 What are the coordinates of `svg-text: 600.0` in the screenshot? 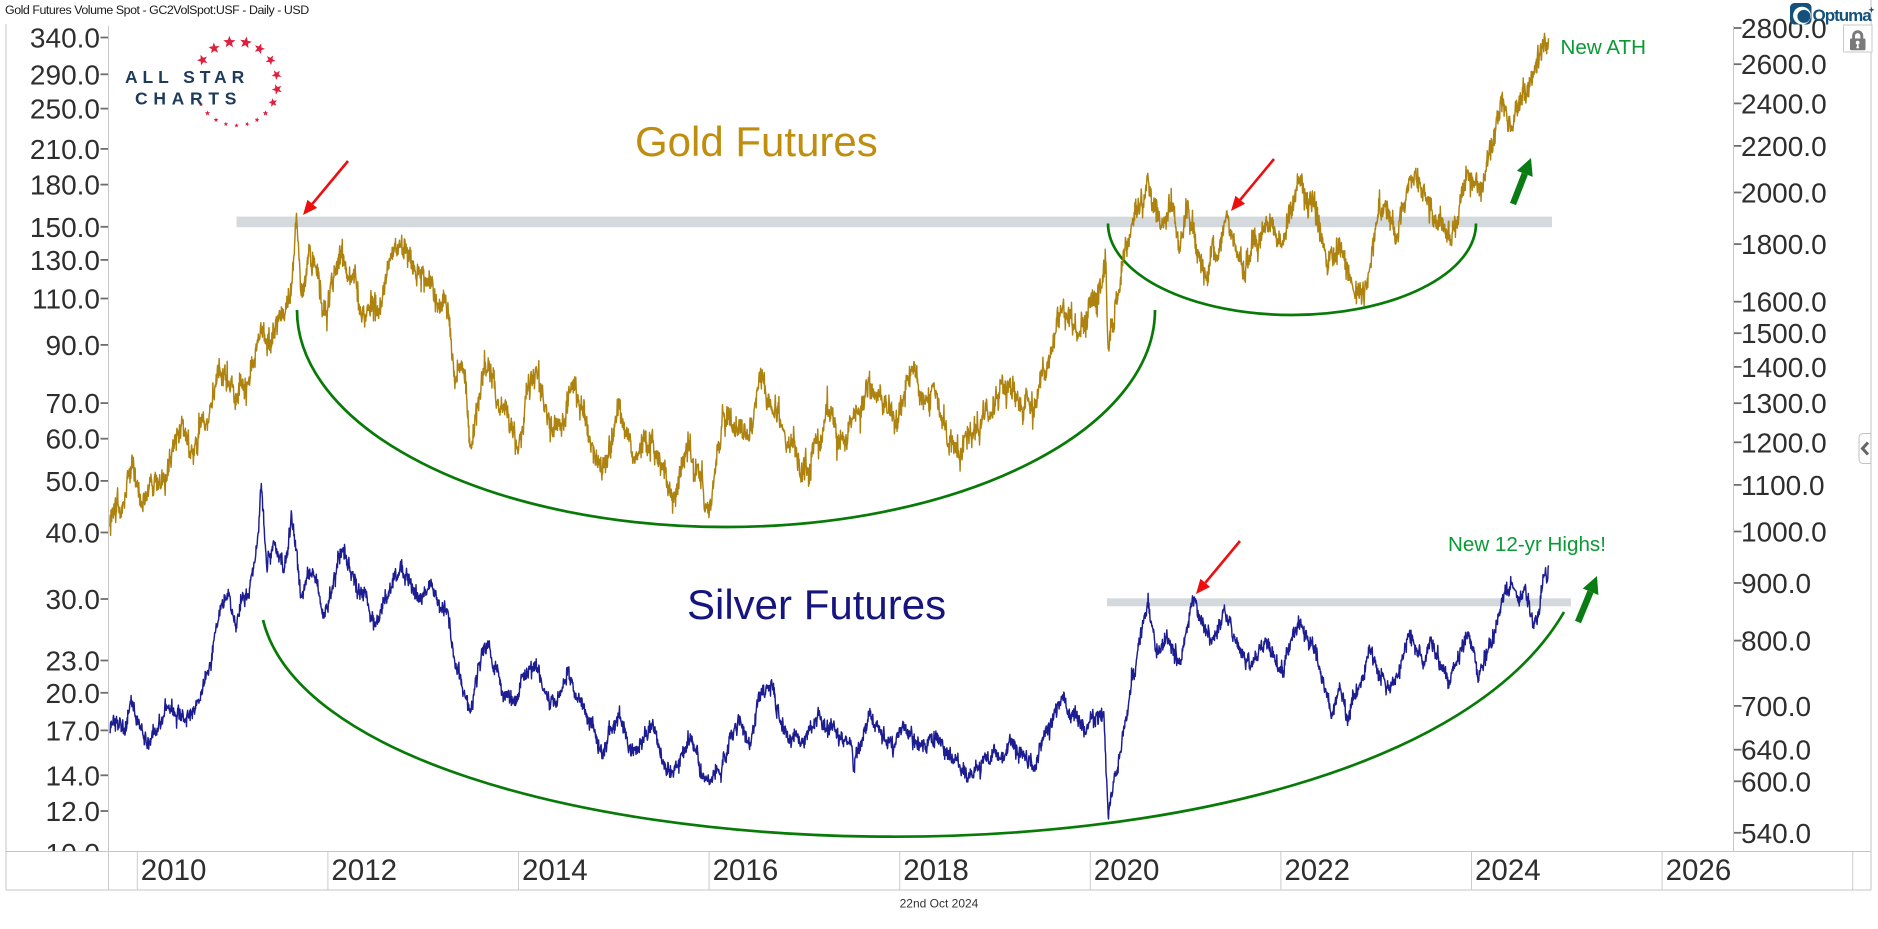 It's located at (1776, 781).